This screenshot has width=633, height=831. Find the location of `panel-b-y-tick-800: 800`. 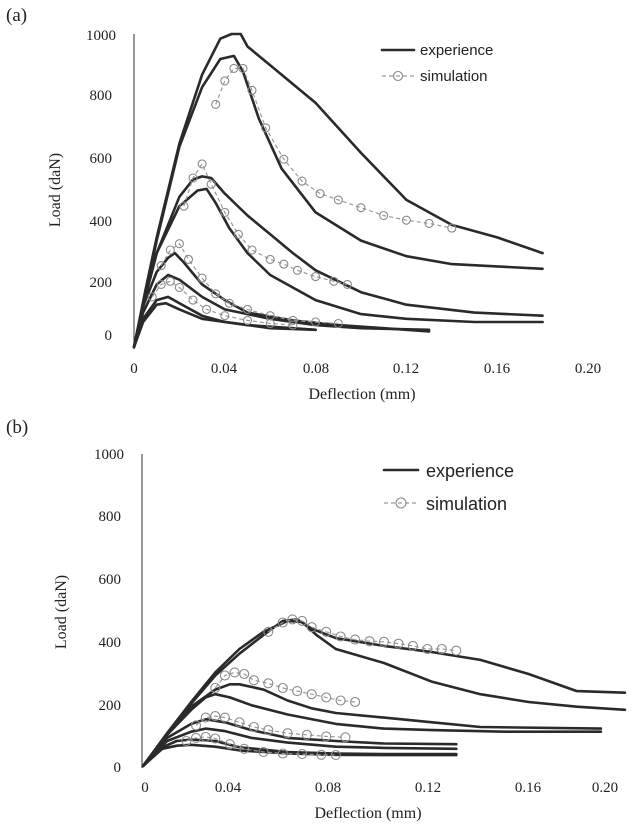

panel-b-y-tick-800: 800 is located at coordinates (110, 517).